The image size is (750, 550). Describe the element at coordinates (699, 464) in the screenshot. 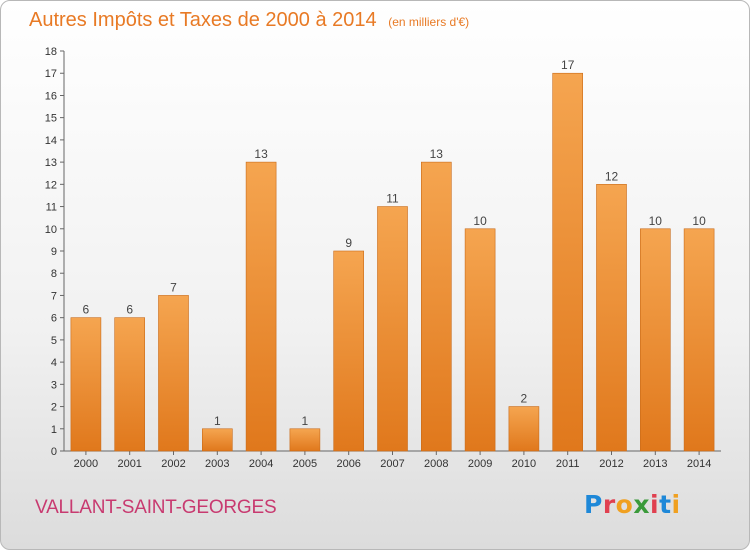

I see `x-tick-label: 2014` at that location.